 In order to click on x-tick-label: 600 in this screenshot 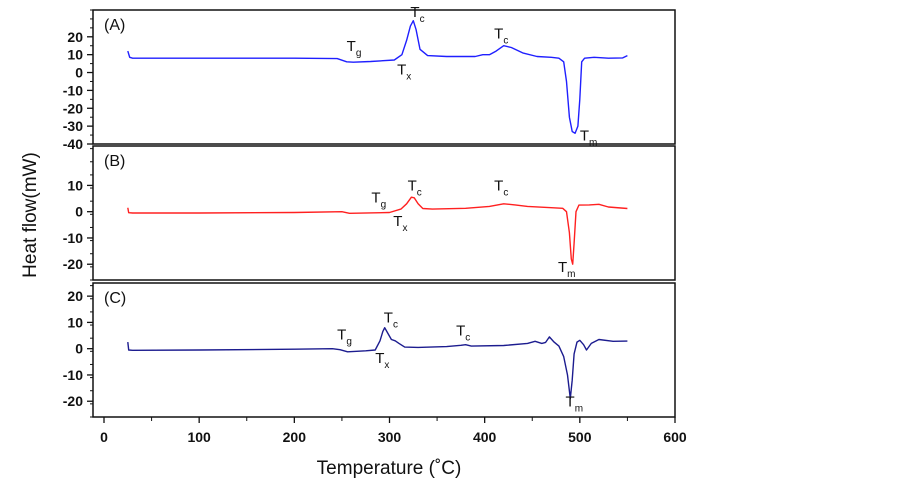, I will do `click(675, 437)`.